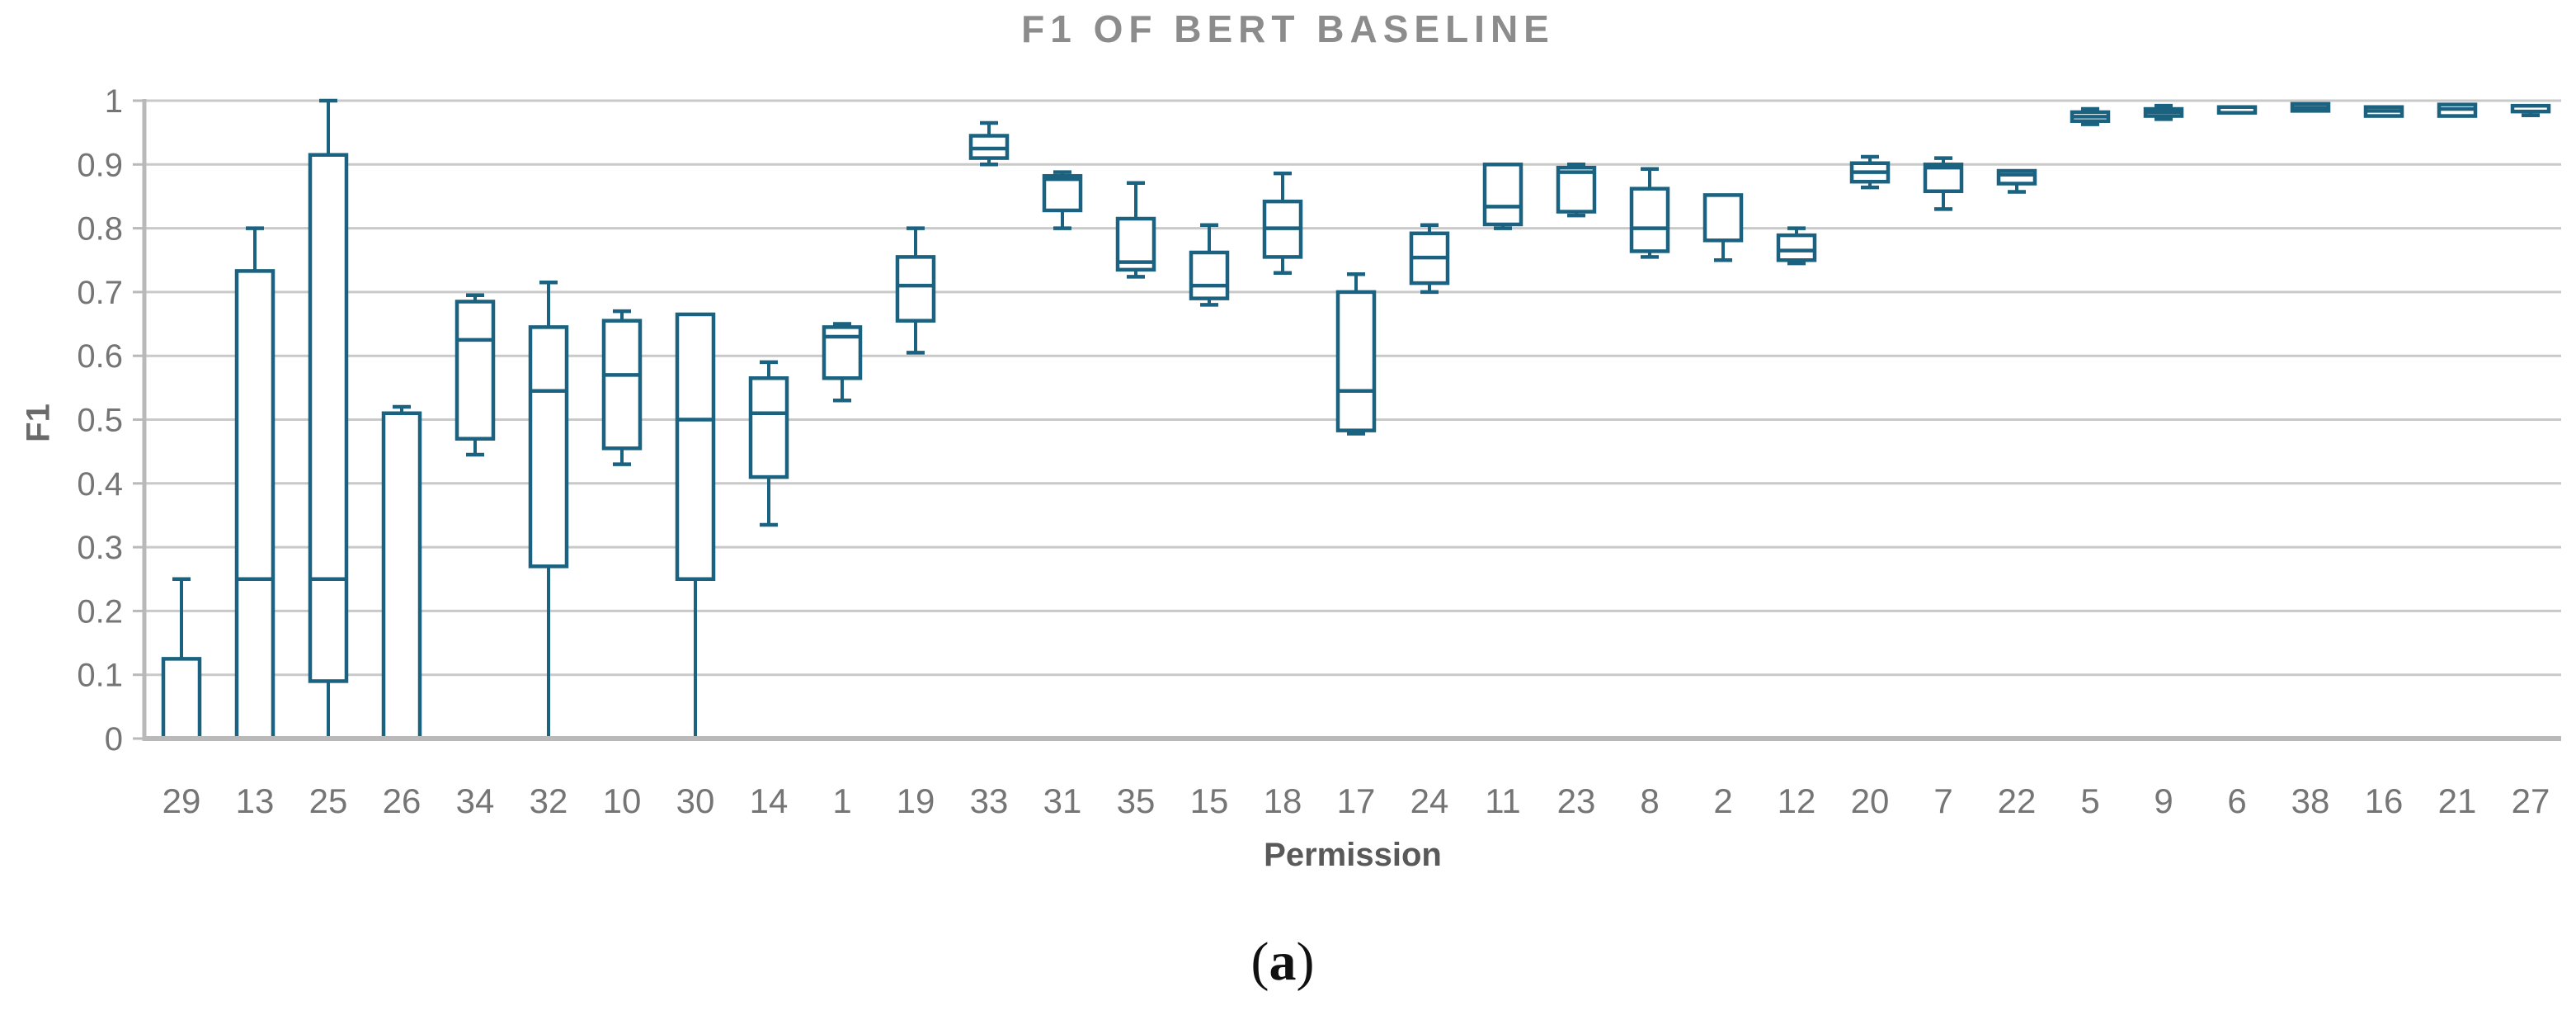 Image resolution: width=2576 pixels, height=1015 pixels. Describe the element at coordinates (100, 676) in the screenshot. I see `y-tick-label: 0.1` at that location.